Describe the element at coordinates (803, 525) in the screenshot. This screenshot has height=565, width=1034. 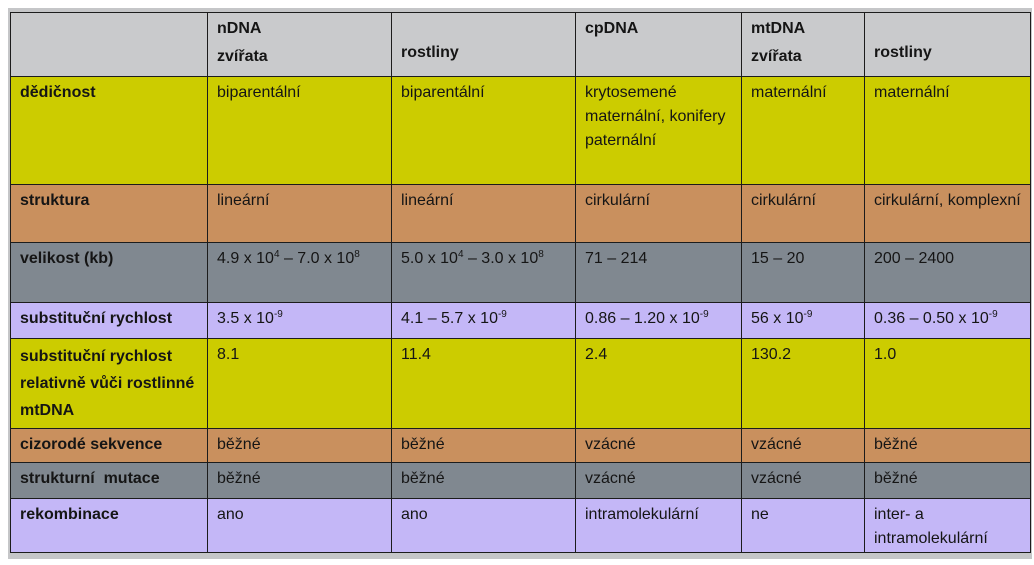
I see `table-cell: ne` at that location.